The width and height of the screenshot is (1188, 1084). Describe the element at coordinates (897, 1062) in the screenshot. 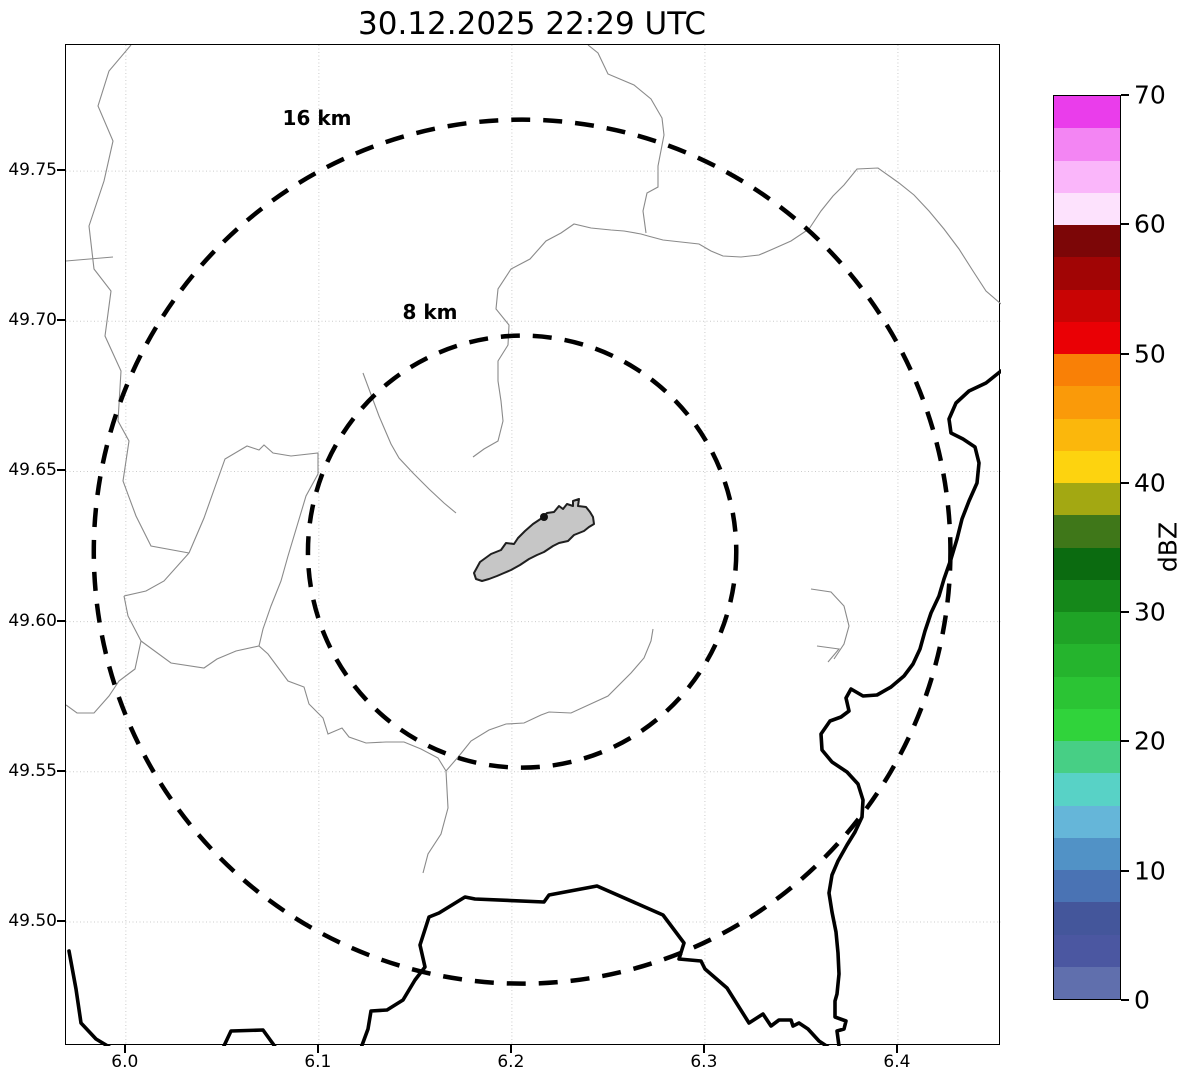

I see `x-tick-label: 6.4` at that location.